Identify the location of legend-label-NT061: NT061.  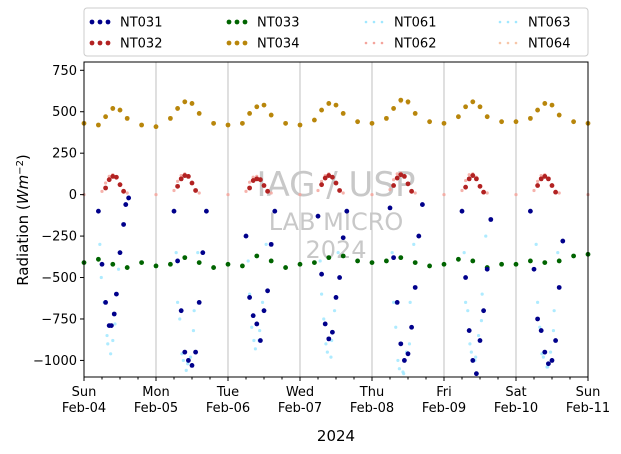
(415, 23).